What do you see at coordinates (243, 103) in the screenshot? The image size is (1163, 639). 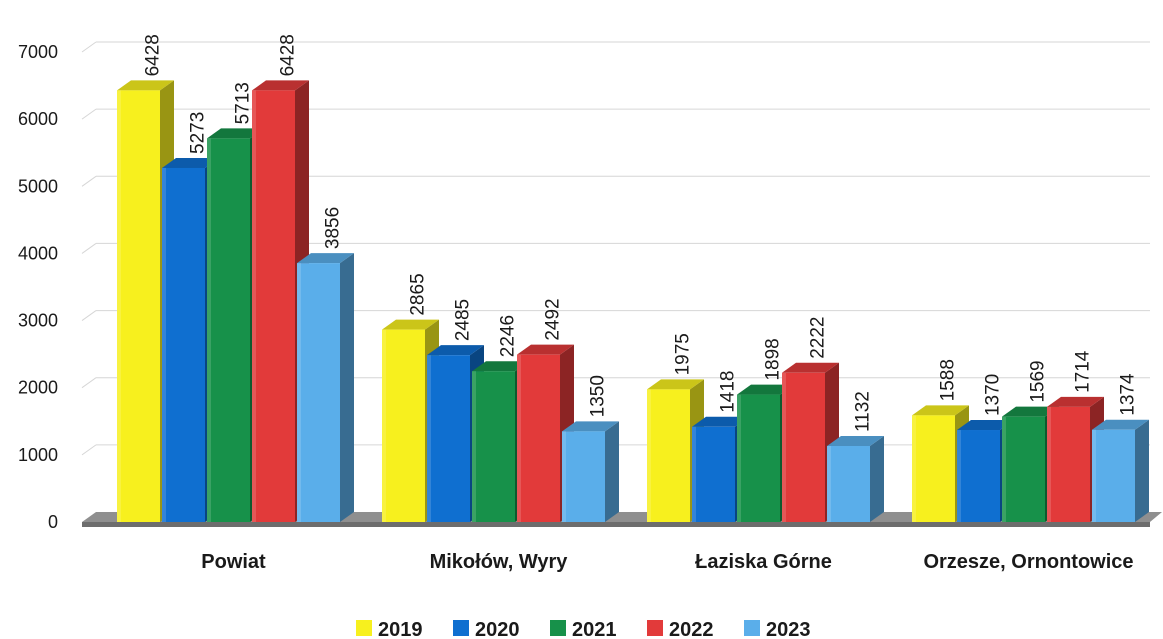 I see `value-label: 5713` at bounding box center [243, 103].